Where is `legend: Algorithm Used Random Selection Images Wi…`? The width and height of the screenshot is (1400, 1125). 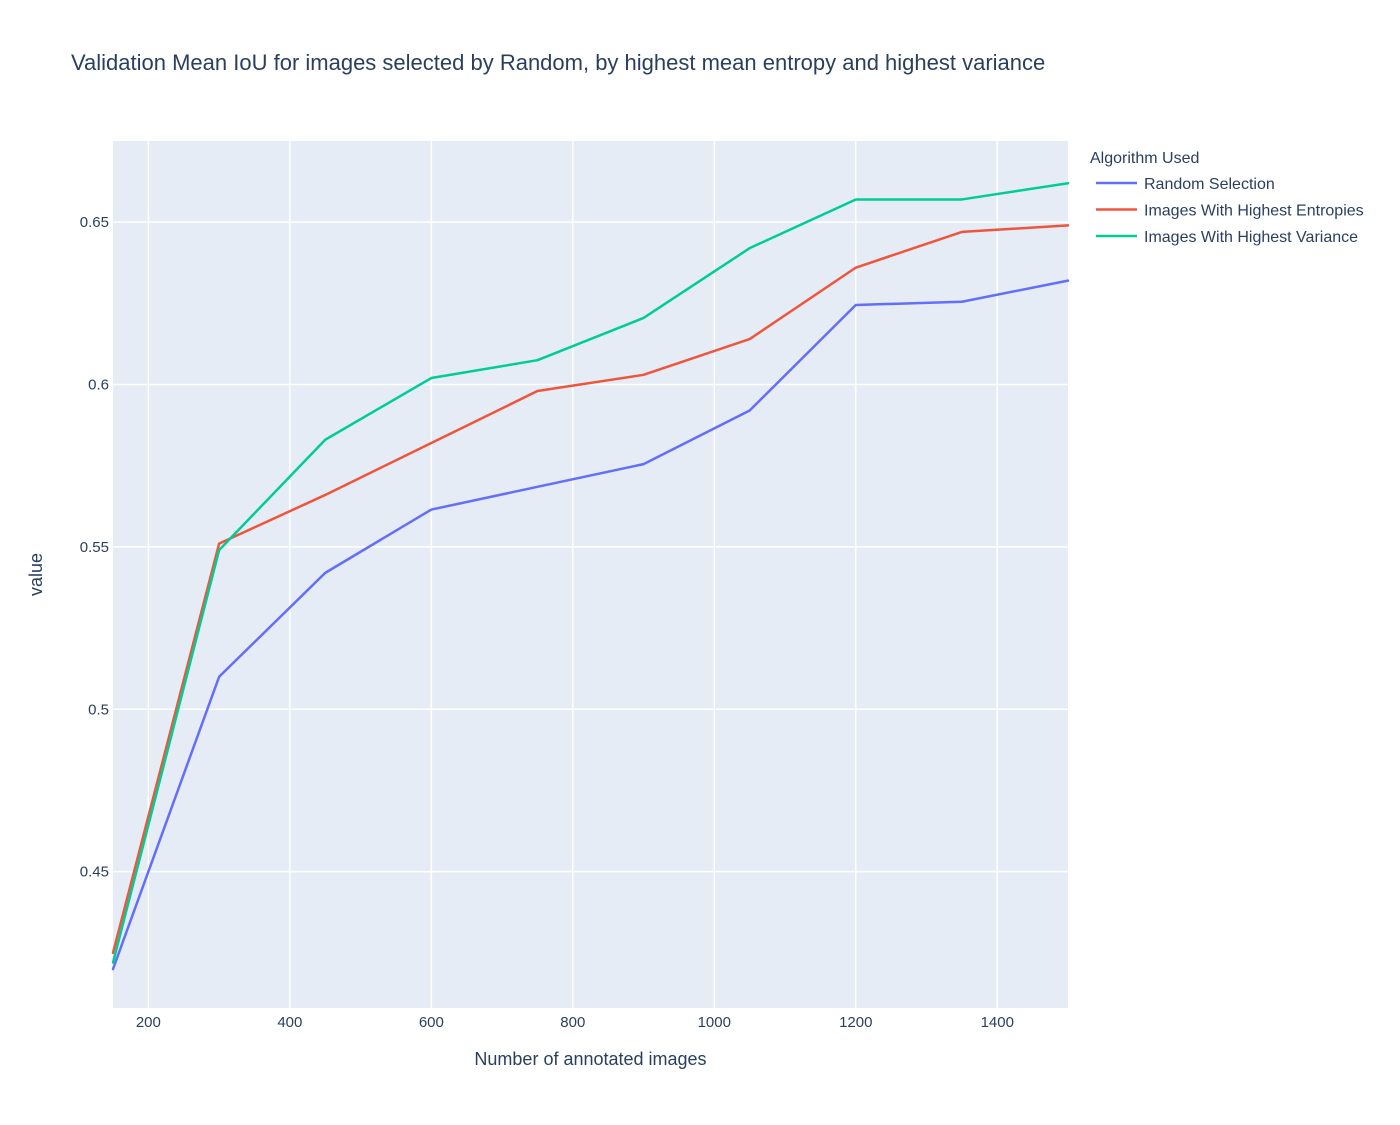 legend: Algorithm Used Random Selection Images Wi… is located at coordinates (1227, 198).